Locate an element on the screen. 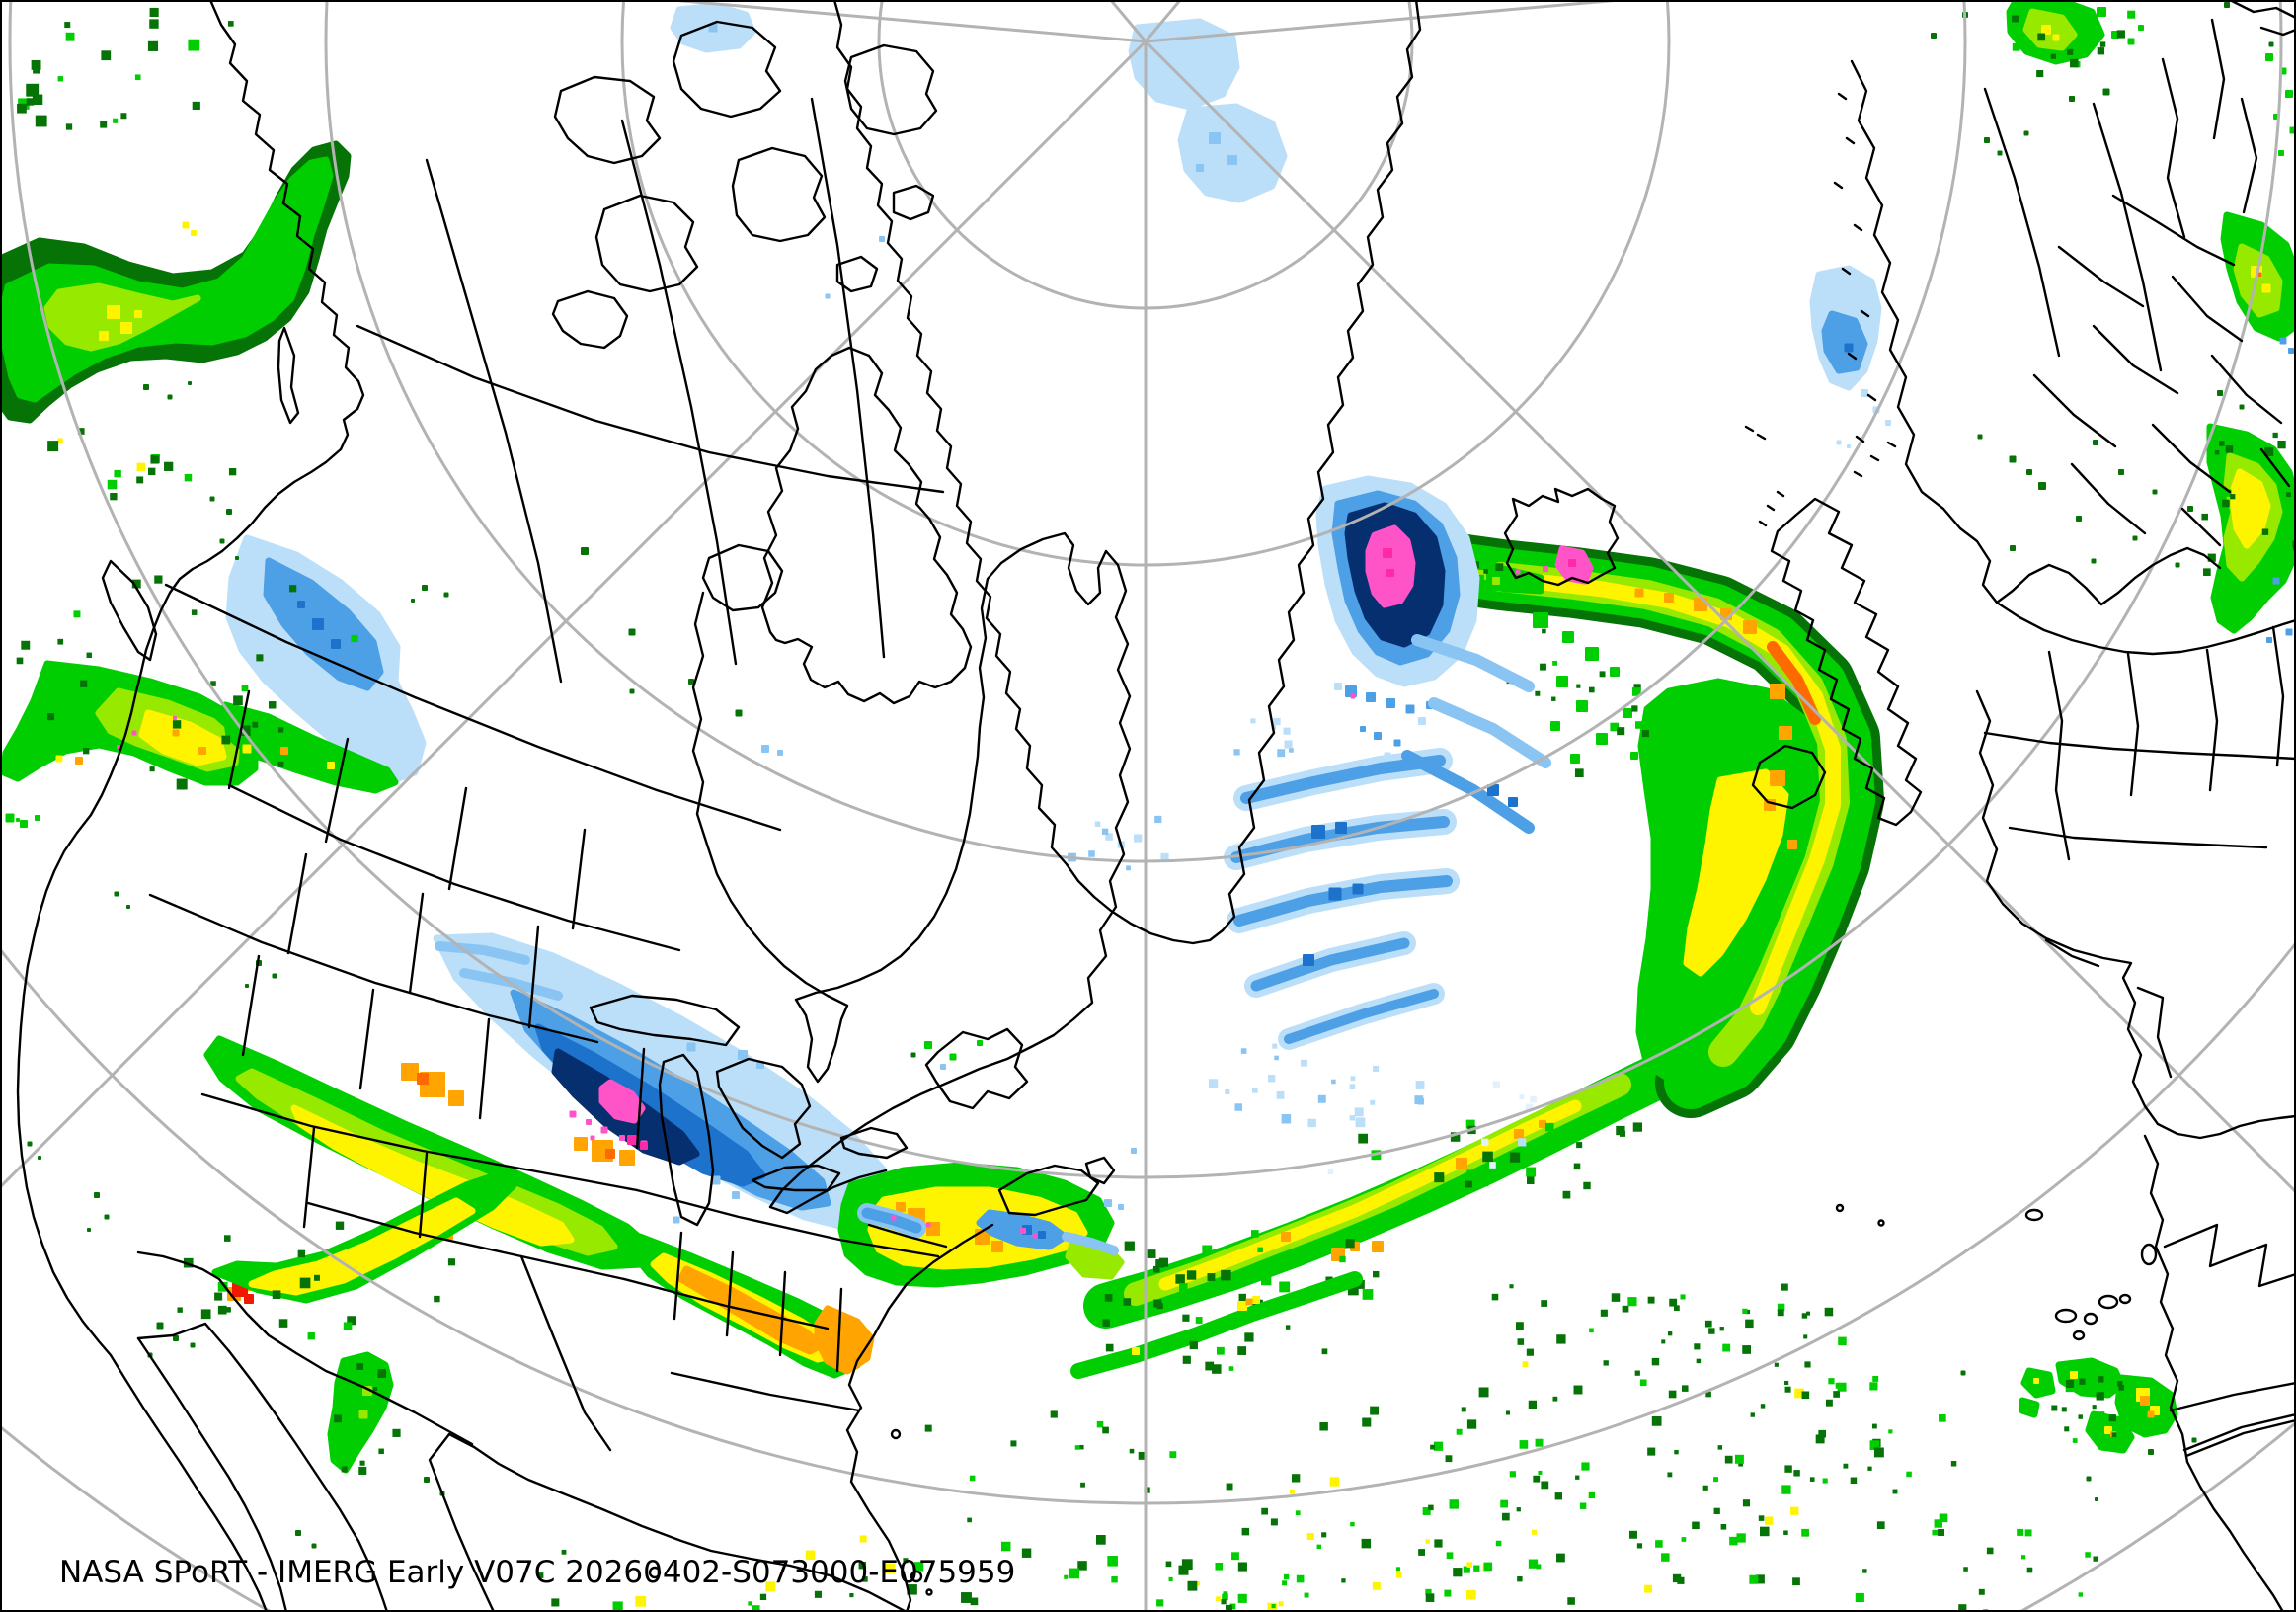 The height and width of the screenshot is (1612, 2296). precip-midwest-magenta is located at coordinates (638, 1142).